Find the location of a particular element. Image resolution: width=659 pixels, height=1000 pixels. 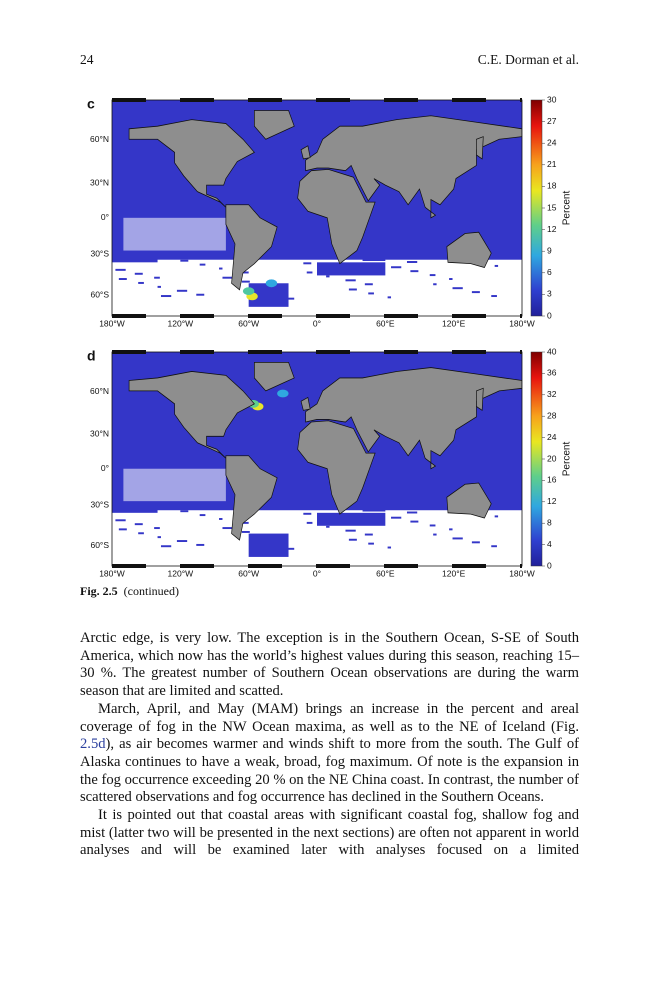

caption-text: (continued) is located at coordinates (151, 591).